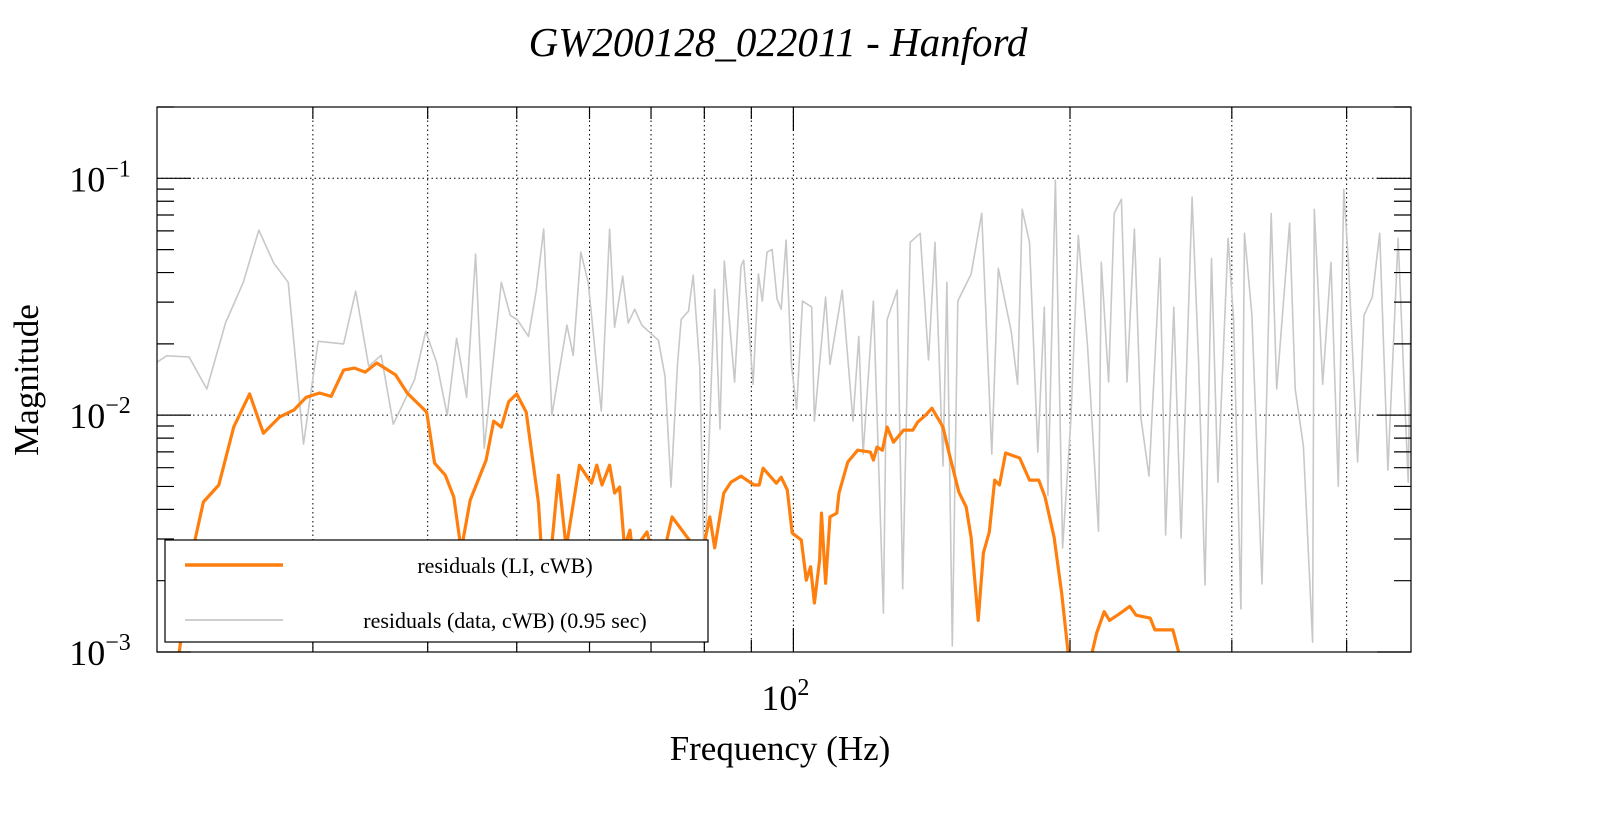  I want to click on legend-box, so click(436, 591).